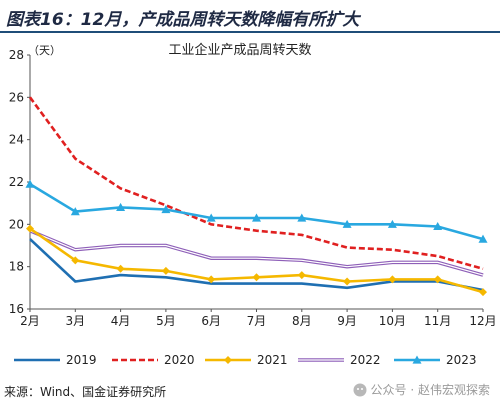 This screenshot has height=403, width=500. What do you see at coordinates (437, 321) in the screenshot?
I see `x-tick-label: 11月` at bounding box center [437, 321].